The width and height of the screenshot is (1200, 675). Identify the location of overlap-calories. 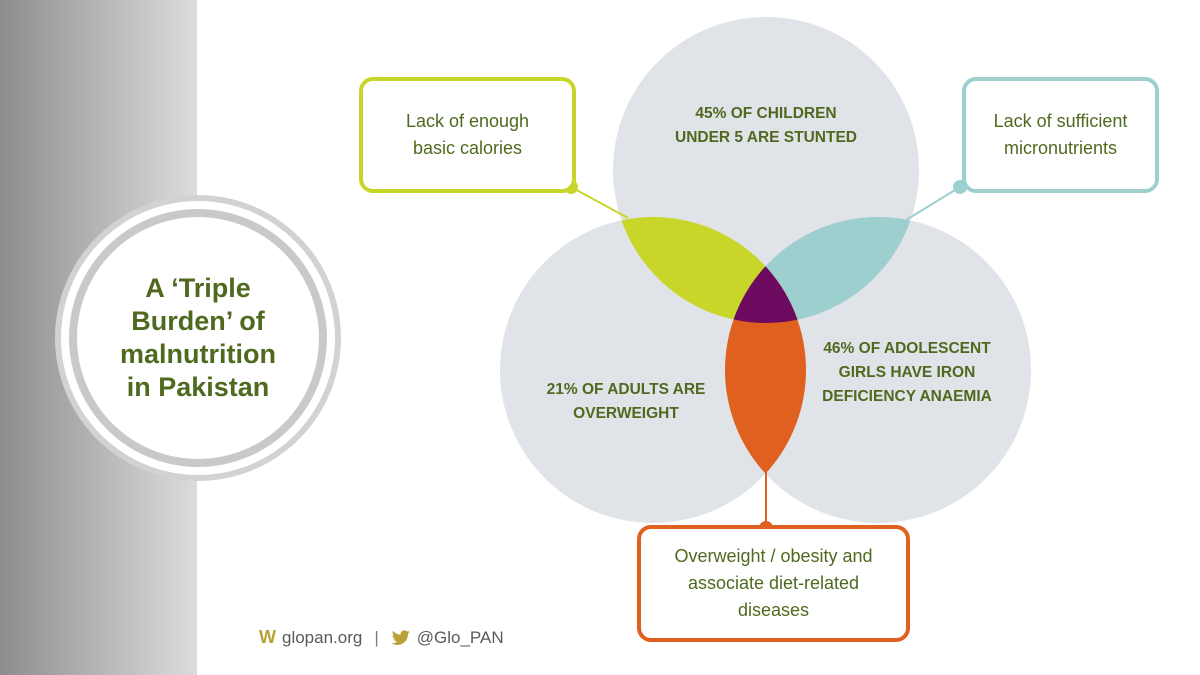
(709, 270).